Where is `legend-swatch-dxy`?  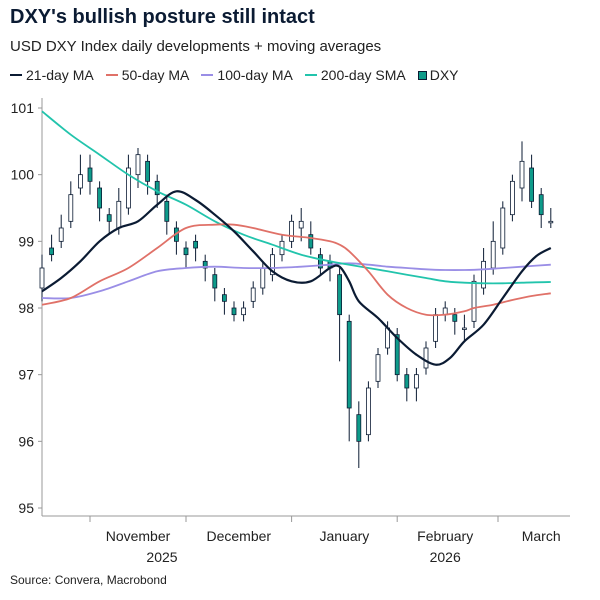 legend-swatch-dxy is located at coordinates (422, 75).